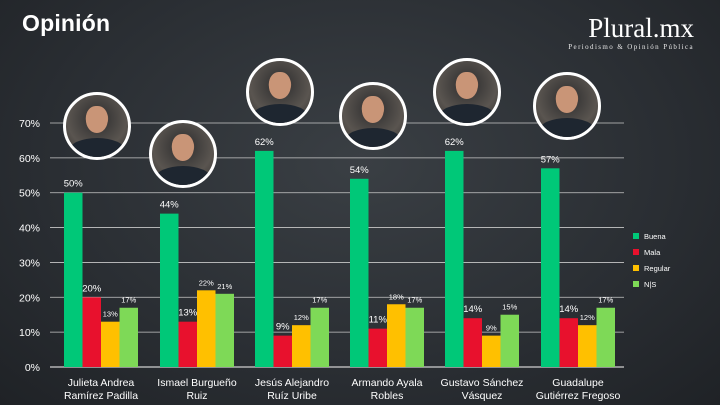  I want to click on data-label: 18%, so click(396, 296).